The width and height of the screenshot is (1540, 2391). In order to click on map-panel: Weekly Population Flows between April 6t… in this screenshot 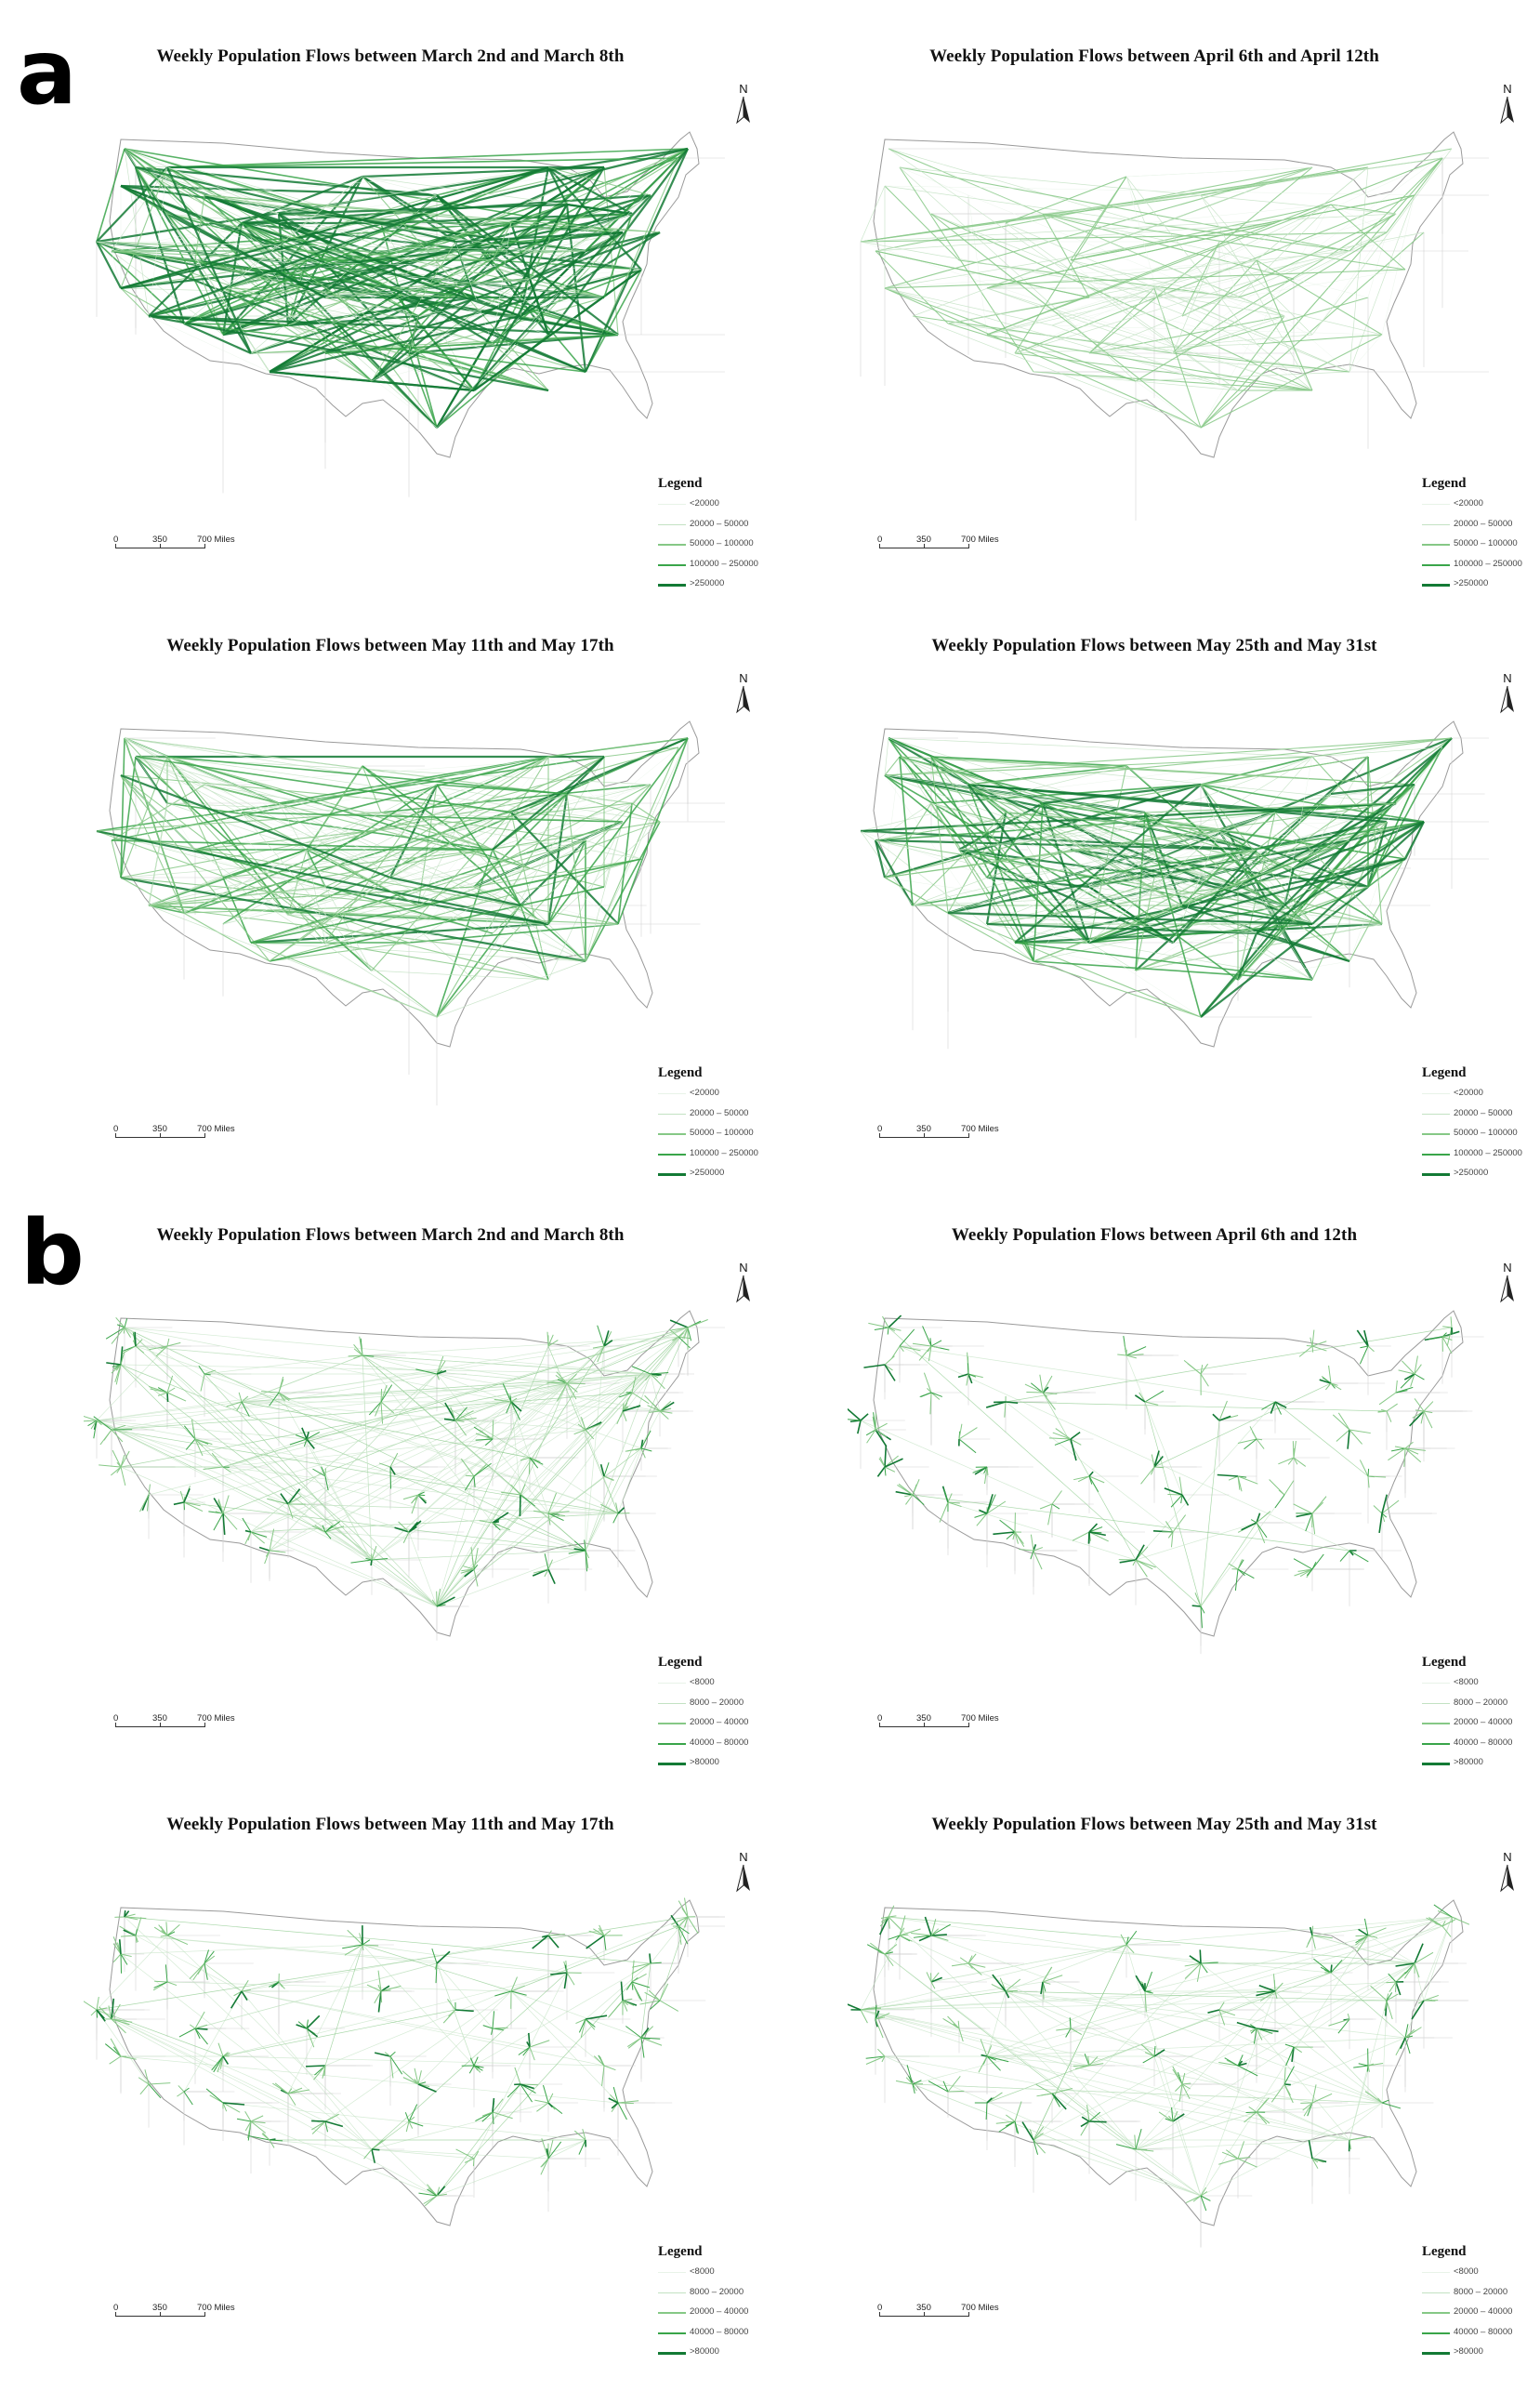, I will do `click(1180, 334)`.